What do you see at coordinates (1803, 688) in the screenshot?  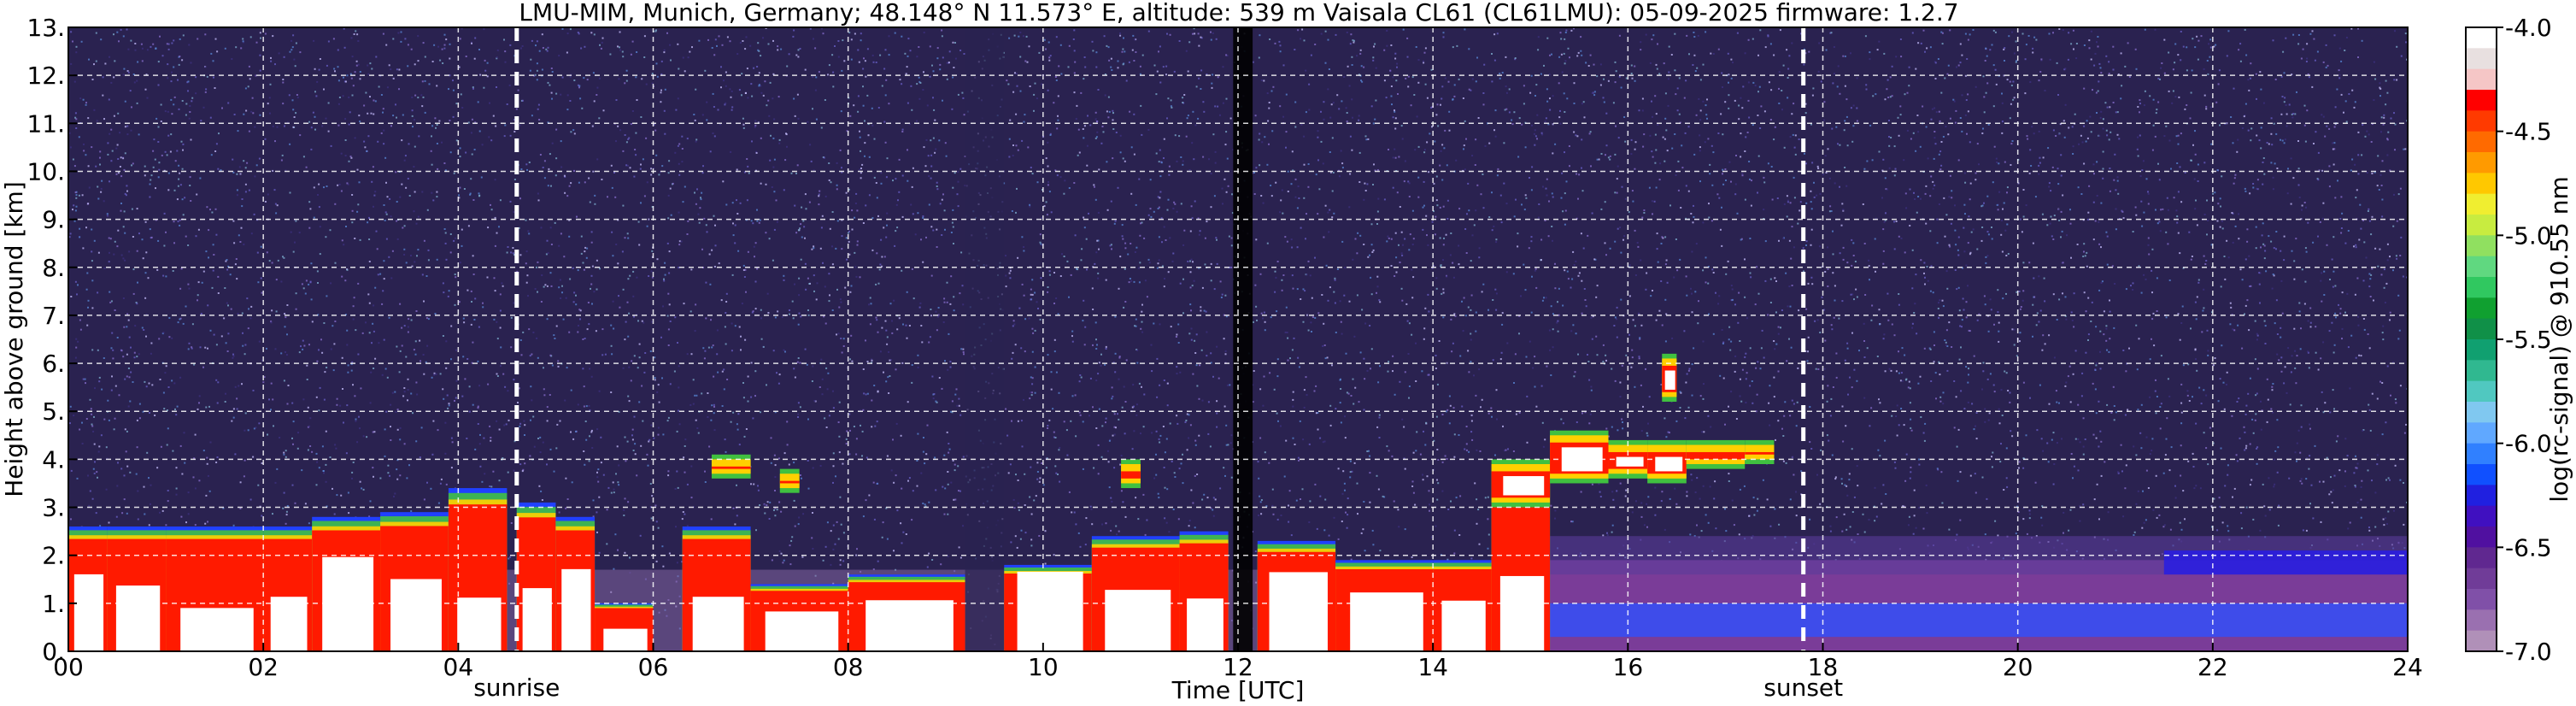 I see `sunset-label: sunset` at bounding box center [1803, 688].